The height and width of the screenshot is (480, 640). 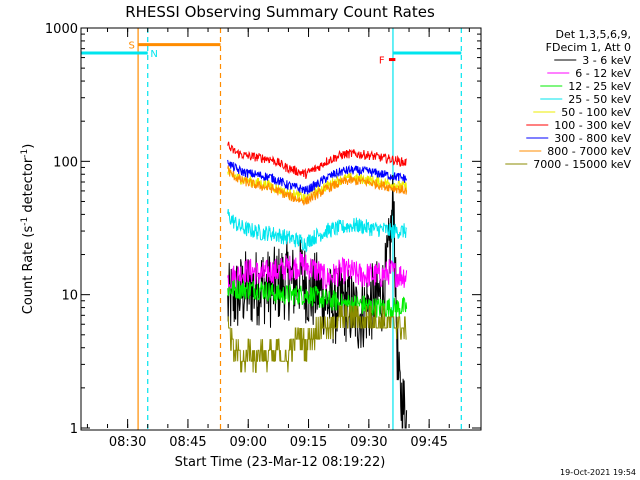 I want to click on y-axis-label-mid: detector, so click(x=28, y=187).